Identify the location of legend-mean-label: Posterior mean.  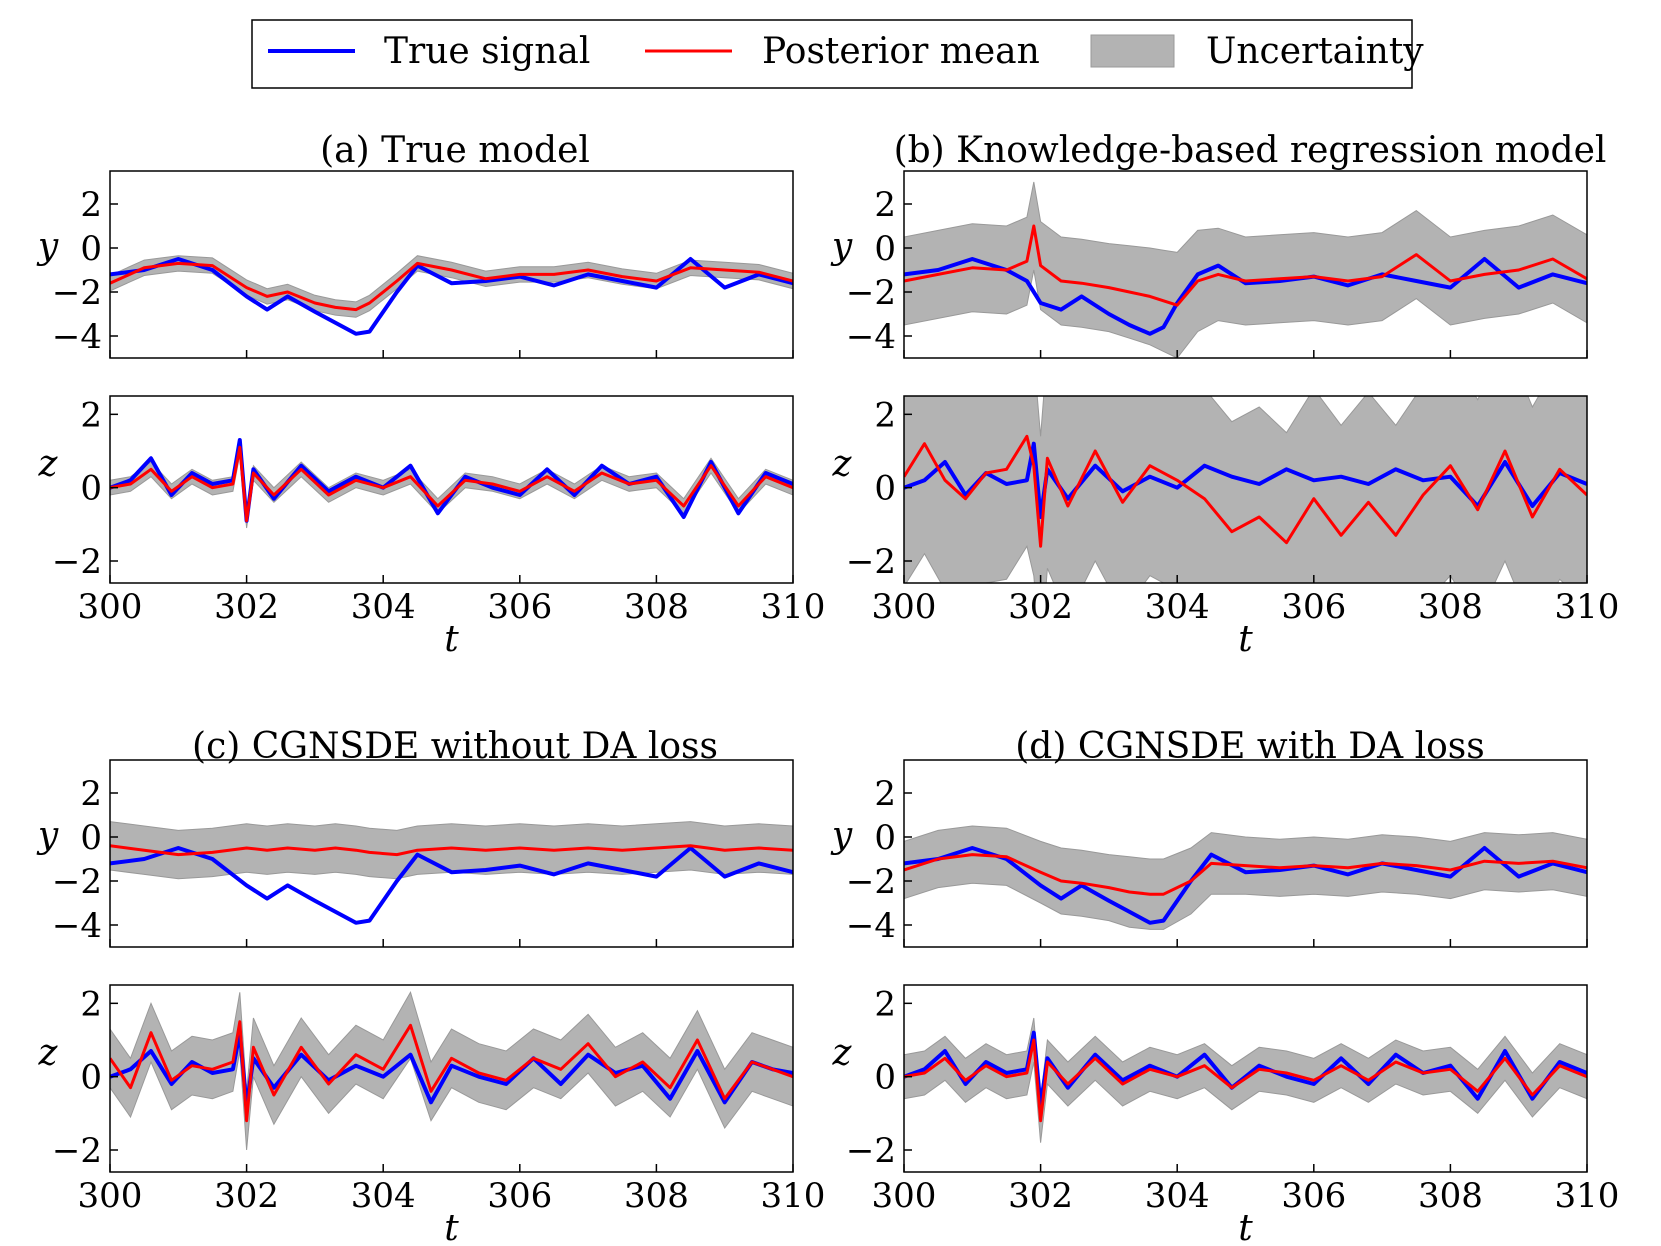
(901, 51).